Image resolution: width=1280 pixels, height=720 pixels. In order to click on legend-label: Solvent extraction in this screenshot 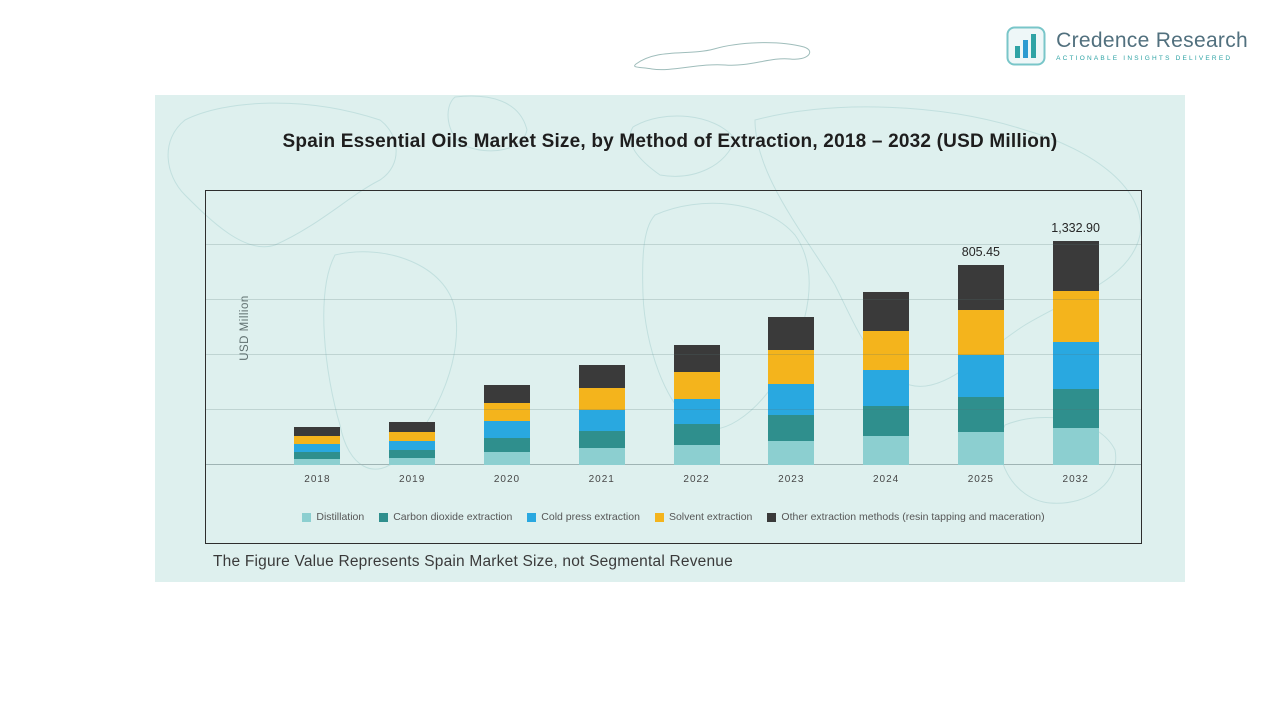, I will do `click(710, 517)`.